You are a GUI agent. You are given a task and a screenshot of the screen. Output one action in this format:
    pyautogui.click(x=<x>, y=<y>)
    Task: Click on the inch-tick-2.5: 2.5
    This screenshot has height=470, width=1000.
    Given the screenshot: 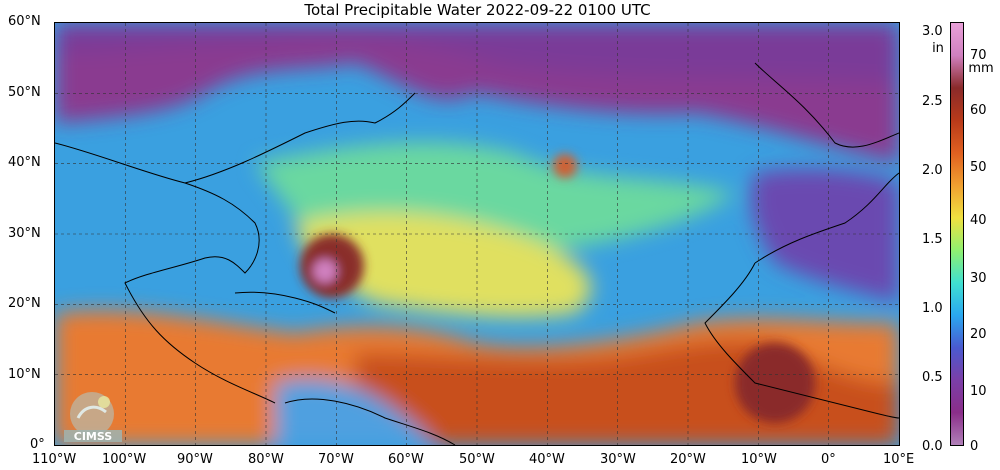 What is the action you would take?
    pyautogui.click(x=932, y=101)
    